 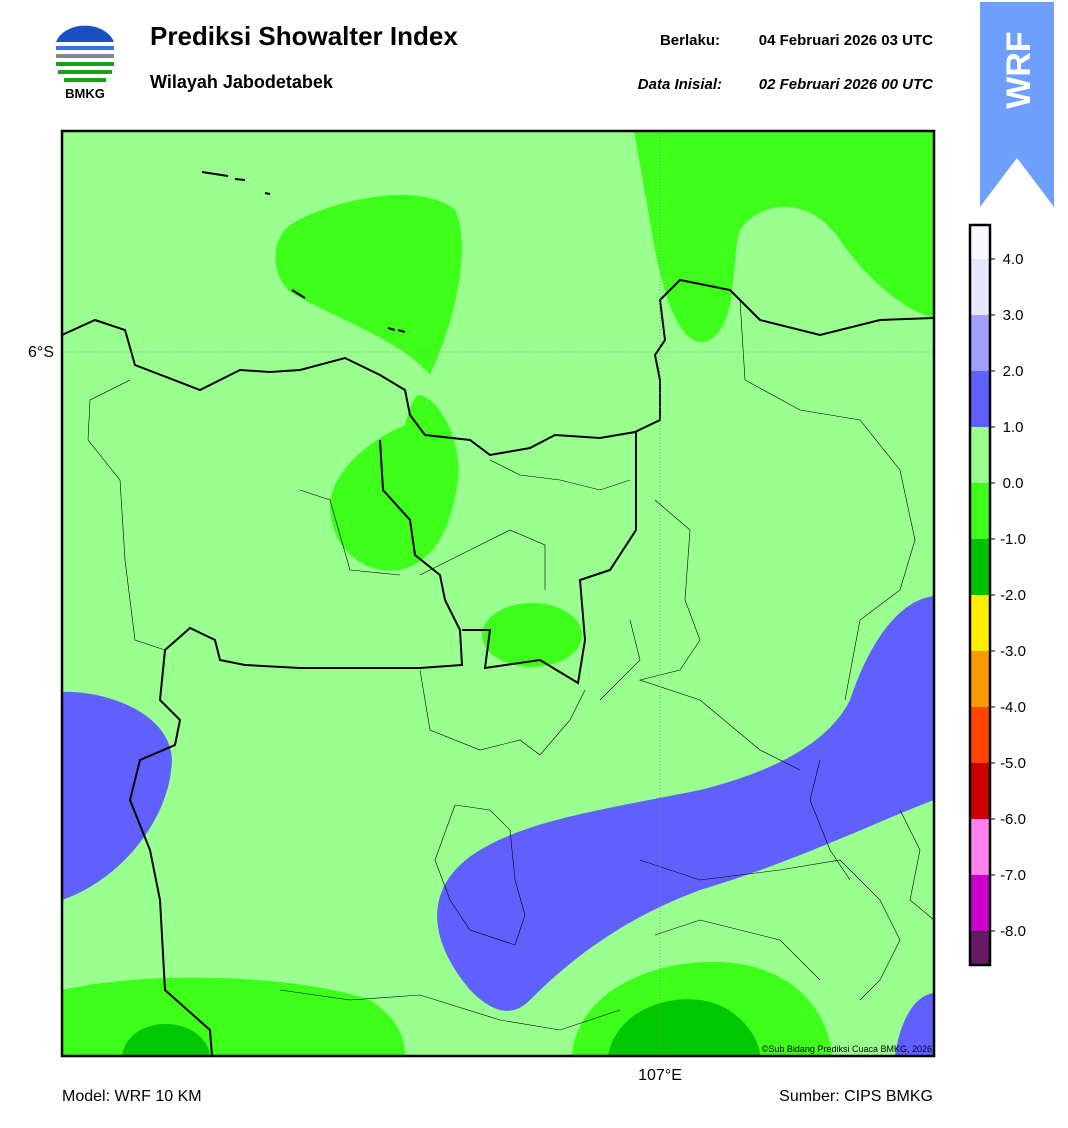 I want to click on colorbar-label: 3.0, so click(x=1013, y=315).